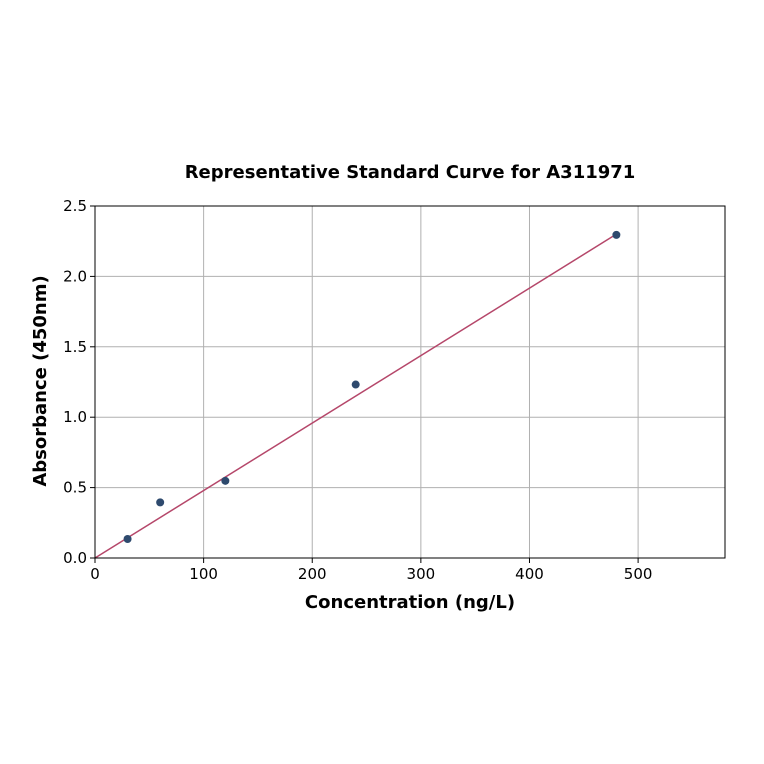 The height and width of the screenshot is (764, 764). I want to click on y-tick-label: 2.0, so click(75, 276).